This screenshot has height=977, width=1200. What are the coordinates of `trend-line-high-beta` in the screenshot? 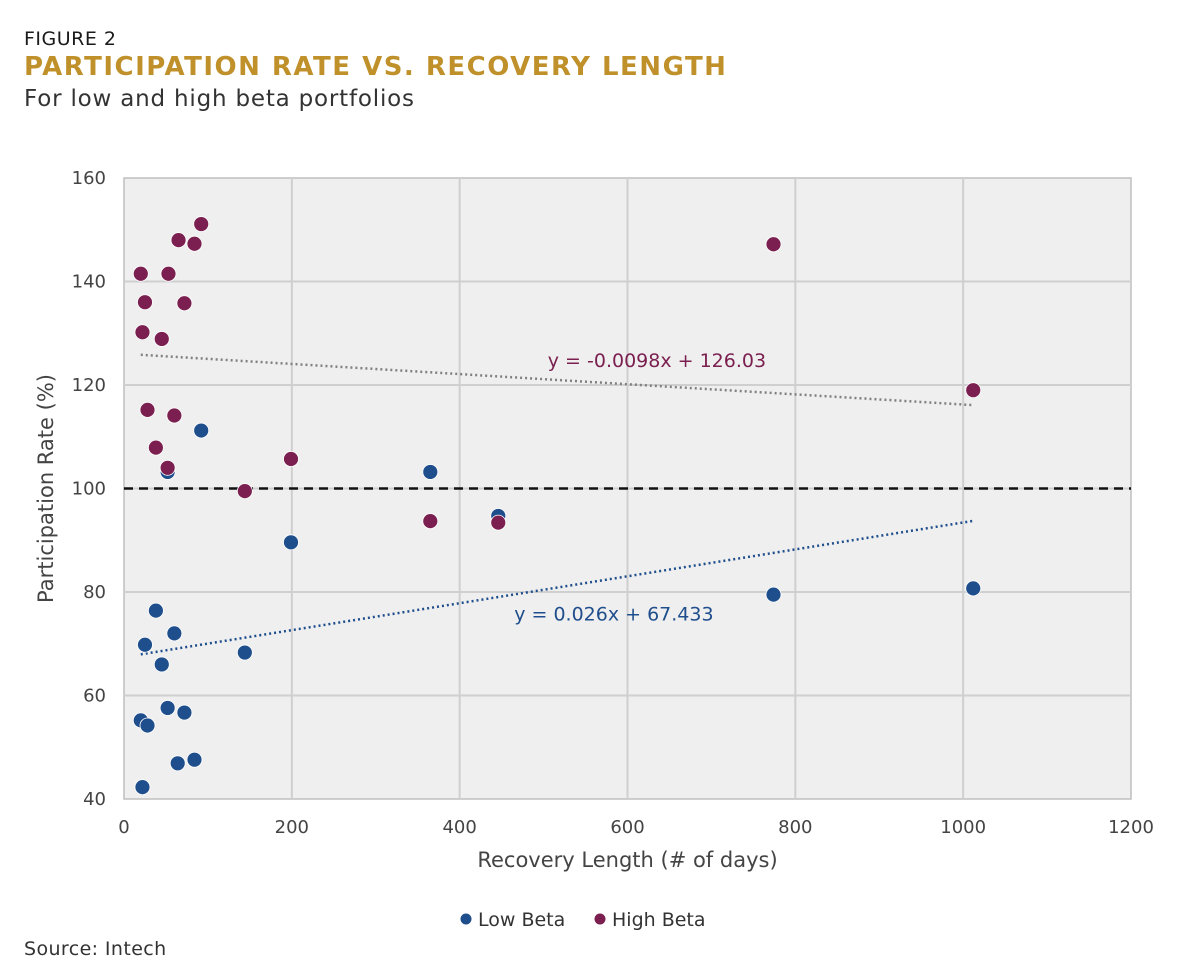 It's located at (557, 380).